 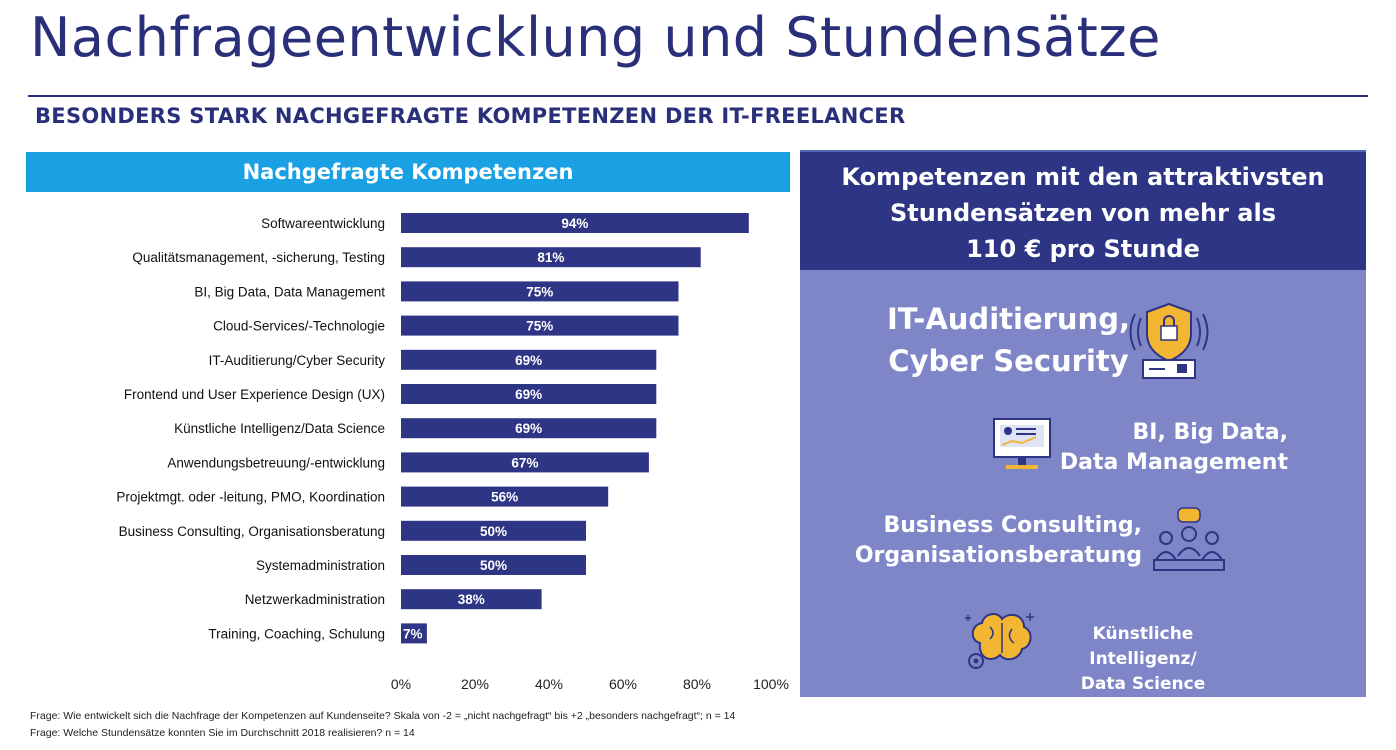 I want to click on it-audit-label-line: IT-Auditierung,, so click(x=1008, y=319).